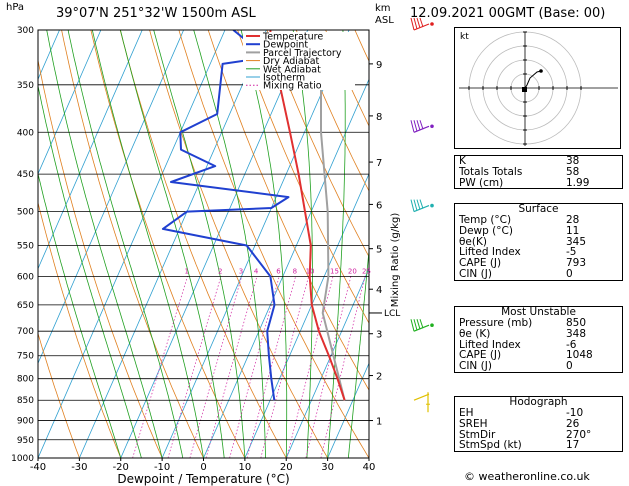 The image size is (629, 486). What do you see at coordinates (538, 366) in the screenshot?
I see `table-row: CIN (J) 0` at bounding box center [538, 366].